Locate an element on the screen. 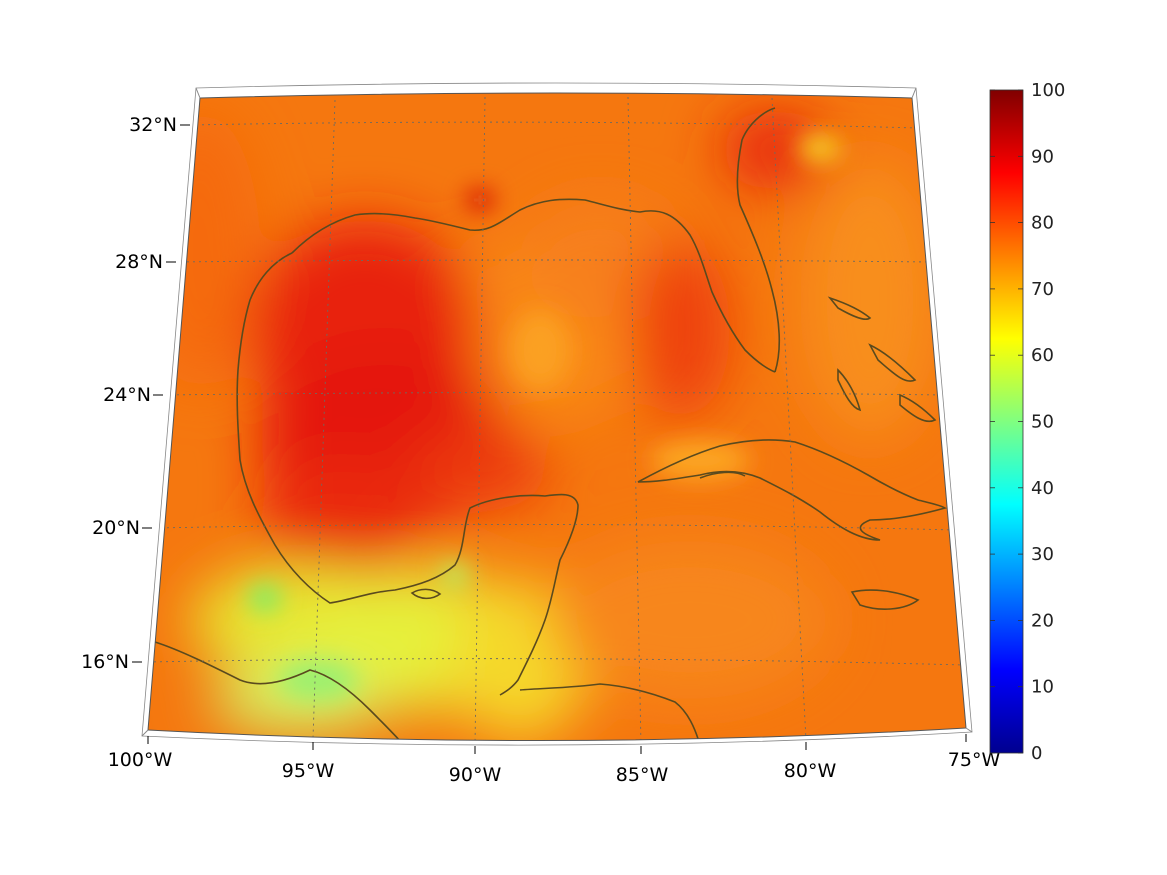 This screenshot has height=875, width=1167. lat-label-20n: 20°N is located at coordinates (116, 528).